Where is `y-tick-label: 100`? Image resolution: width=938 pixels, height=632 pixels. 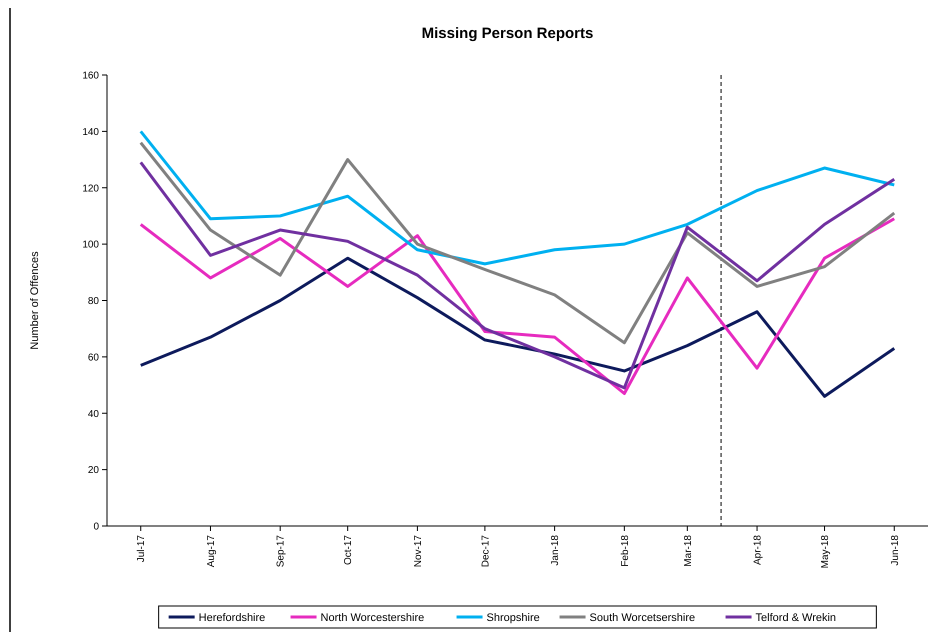
y-tick-label: 100 is located at coordinates (91, 245).